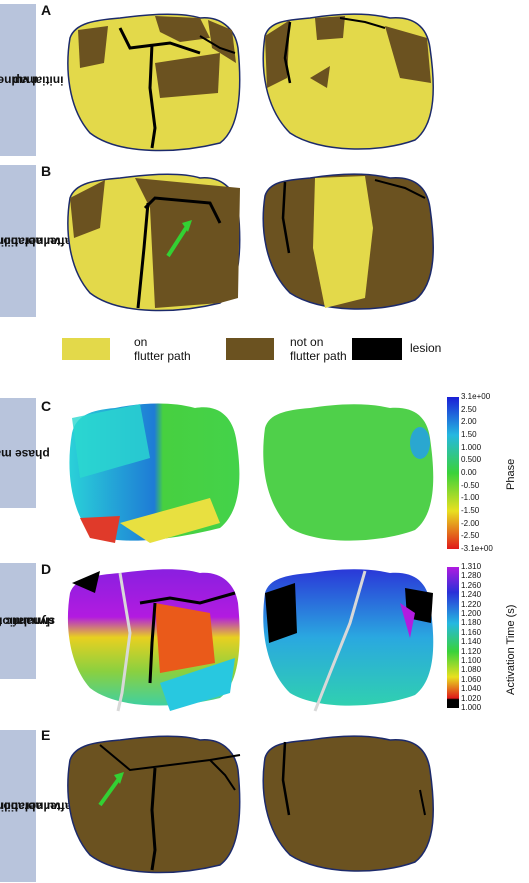 The height and width of the screenshot is (883, 529). What do you see at coordinates (471, 460) in the screenshot?
I see `phase-colorbar-tick: 0.500` at bounding box center [471, 460].